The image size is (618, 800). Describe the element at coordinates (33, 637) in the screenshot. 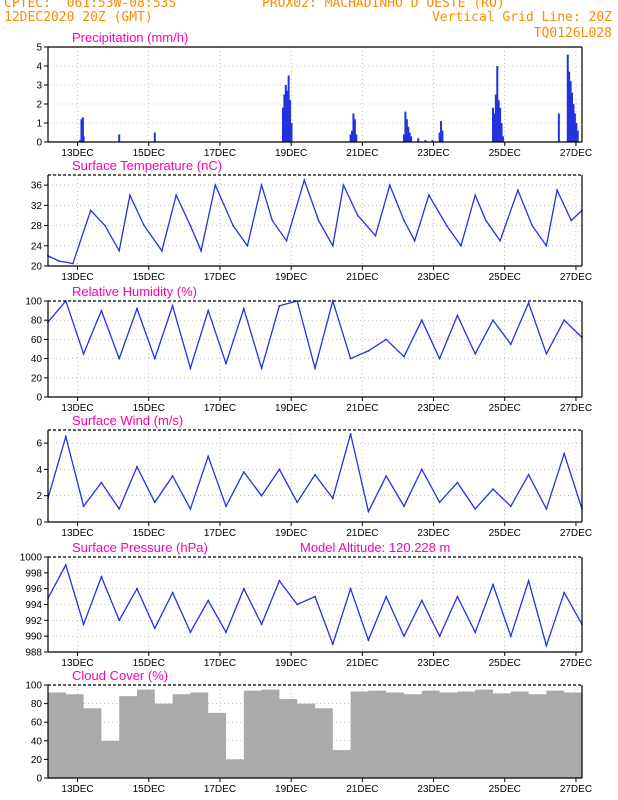

I see `y-tick-label: 990` at that location.